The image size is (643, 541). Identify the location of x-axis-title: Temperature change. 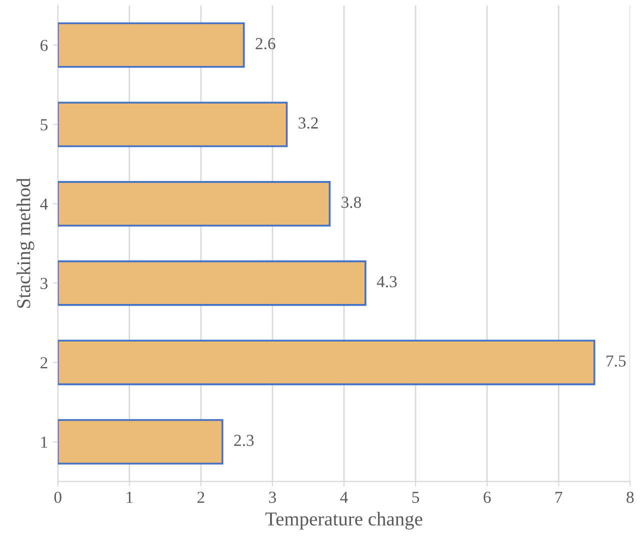
(343, 521).